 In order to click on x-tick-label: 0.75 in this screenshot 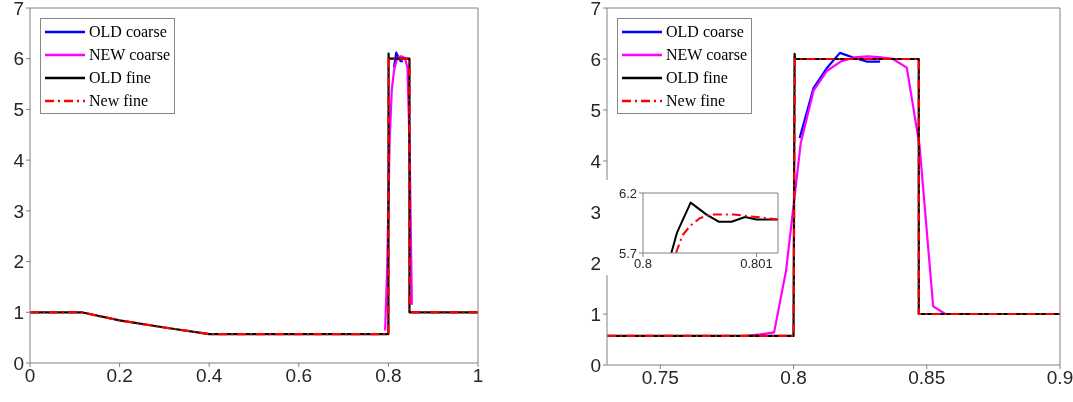, I will do `click(660, 378)`.